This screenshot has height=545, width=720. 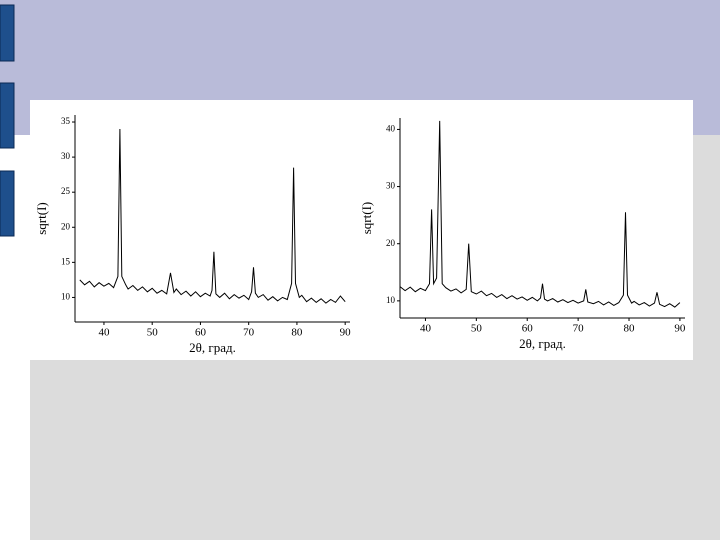 What do you see at coordinates (66, 191) in the screenshot?
I see `y-tick-label: 25` at bounding box center [66, 191].